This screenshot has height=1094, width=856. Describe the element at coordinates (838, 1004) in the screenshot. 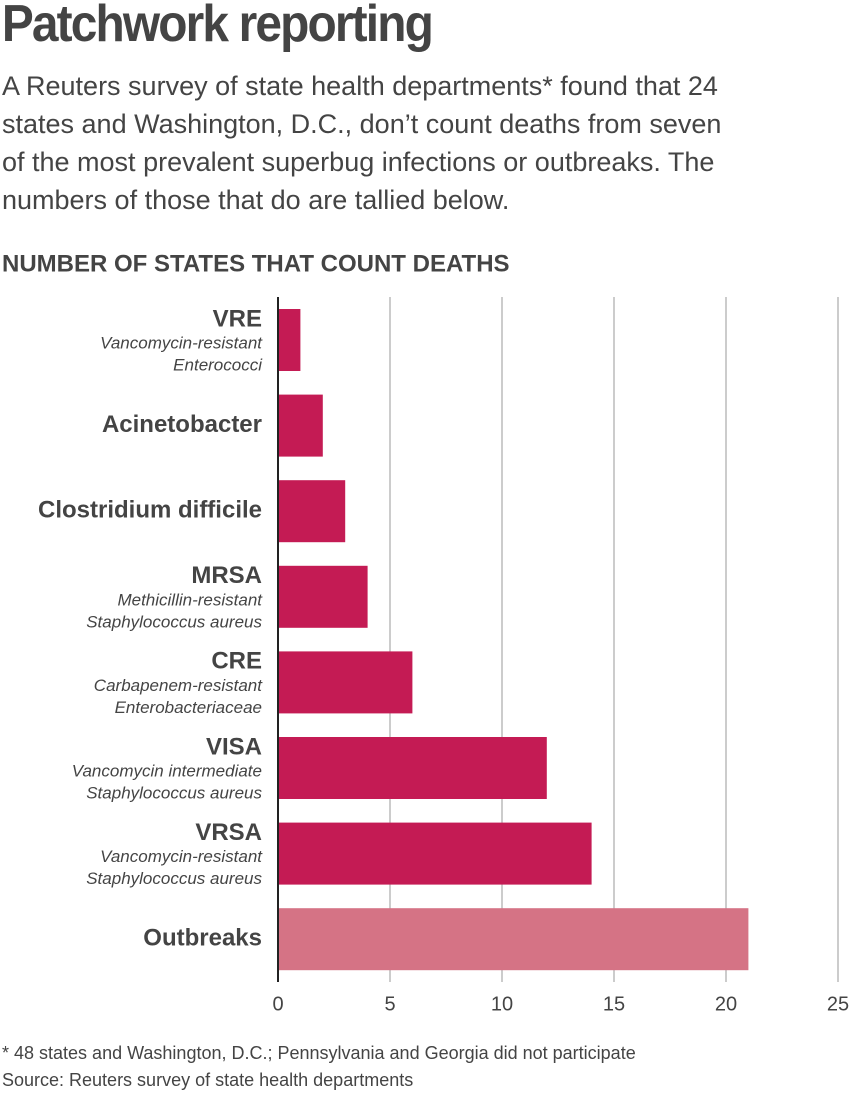

I see `x-tick-label: 25` at that location.